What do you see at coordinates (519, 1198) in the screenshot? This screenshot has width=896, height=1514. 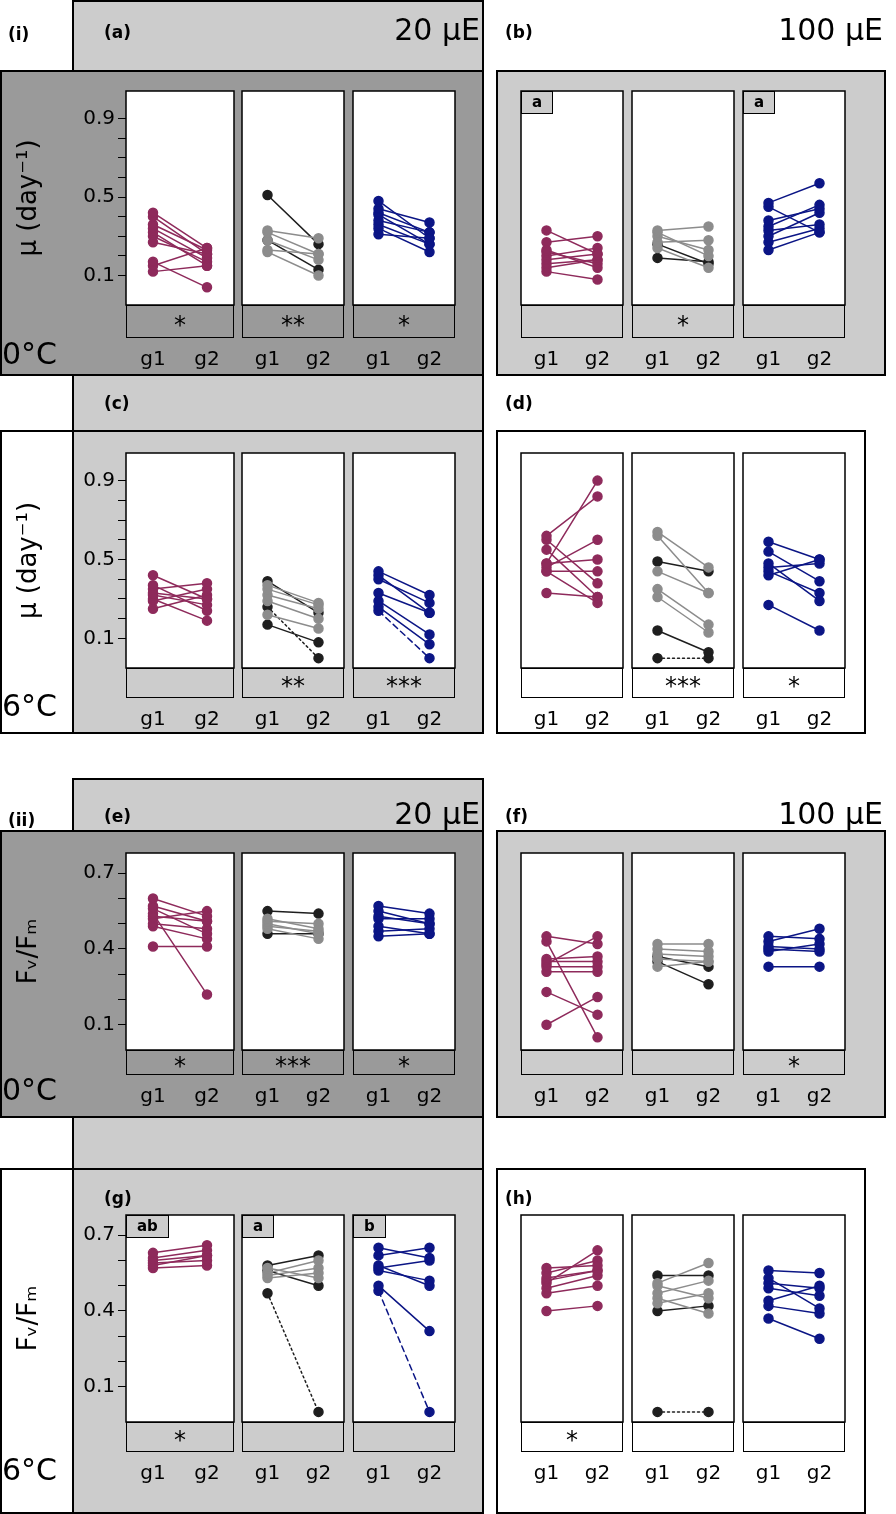 I see `text: (h)` at bounding box center [519, 1198].